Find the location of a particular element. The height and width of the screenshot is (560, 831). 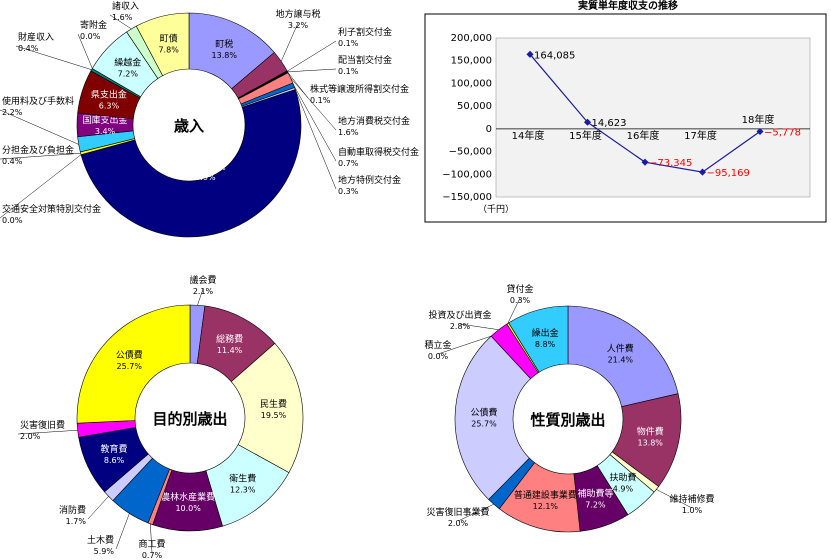

slice-label: 分担金及び負担金 is located at coordinates (38, 150).